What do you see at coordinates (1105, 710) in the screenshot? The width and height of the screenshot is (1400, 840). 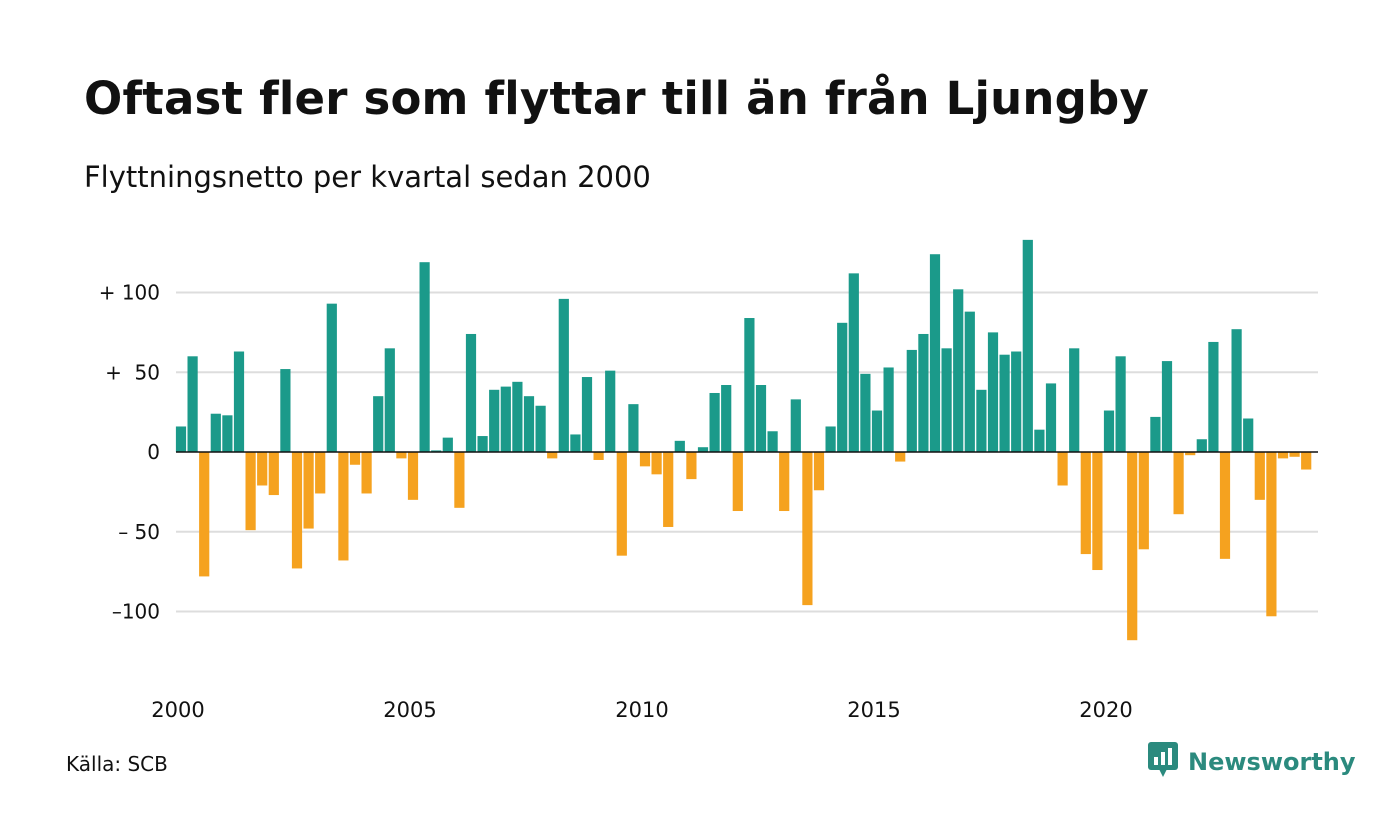 I see `x-tick-label: 2020` at bounding box center [1105, 710].